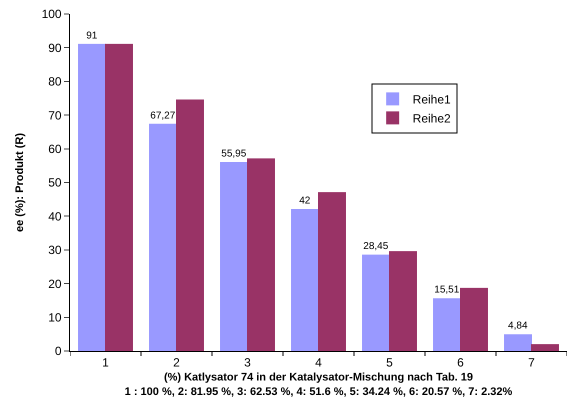  What do you see at coordinates (58, 351) in the screenshot?
I see `y-tick-label: 0` at bounding box center [58, 351].